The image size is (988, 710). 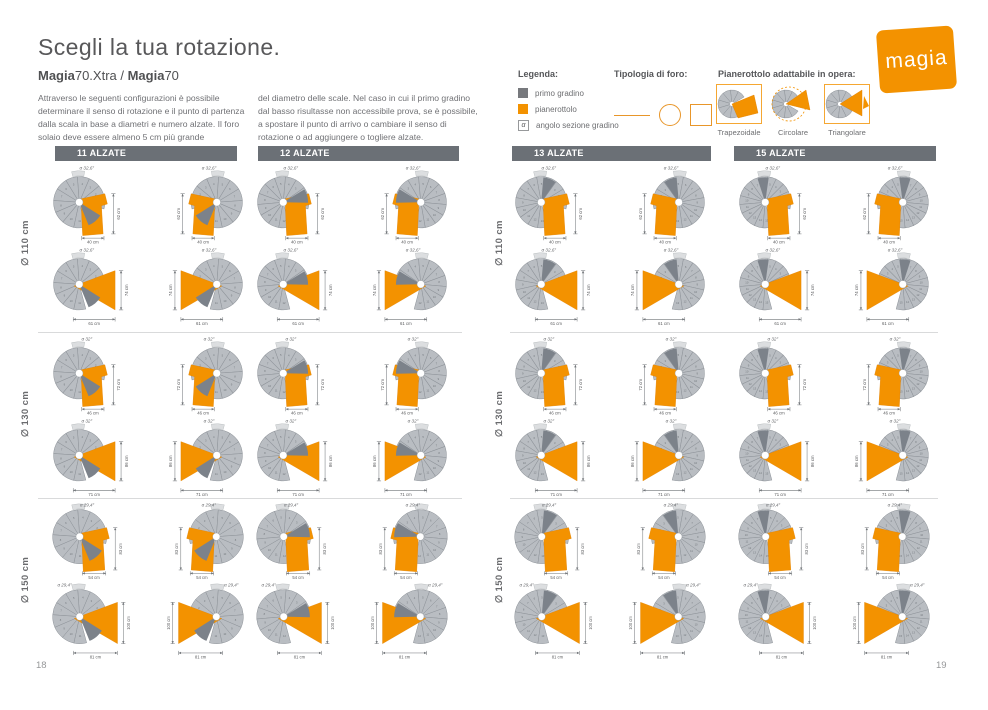 What do you see at coordinates (779, 413) in the screenshot?
I see `width-dimension-label: 46 cm` at bounding box center [779, 413].